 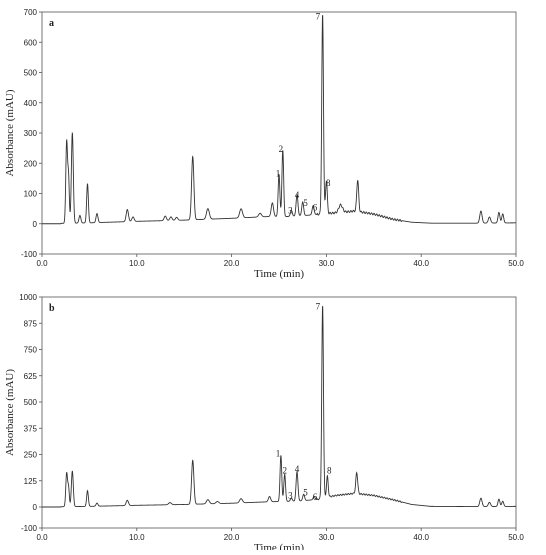 I want to click on panel-a-peak-label-5: 5, so click(x=305, y=203).